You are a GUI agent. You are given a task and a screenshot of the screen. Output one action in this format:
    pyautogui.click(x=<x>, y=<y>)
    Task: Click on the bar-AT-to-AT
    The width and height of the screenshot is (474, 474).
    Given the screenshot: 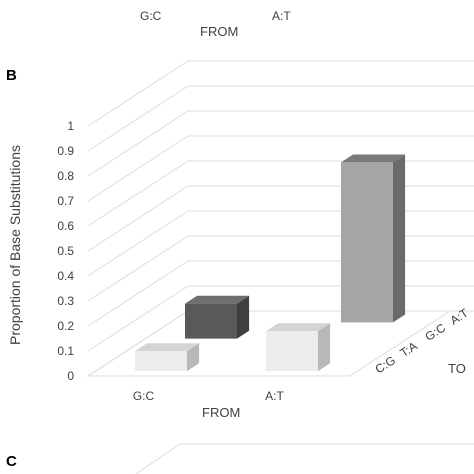 What is the action you would take?
    pyautogui.click(x=373, y=238)
    